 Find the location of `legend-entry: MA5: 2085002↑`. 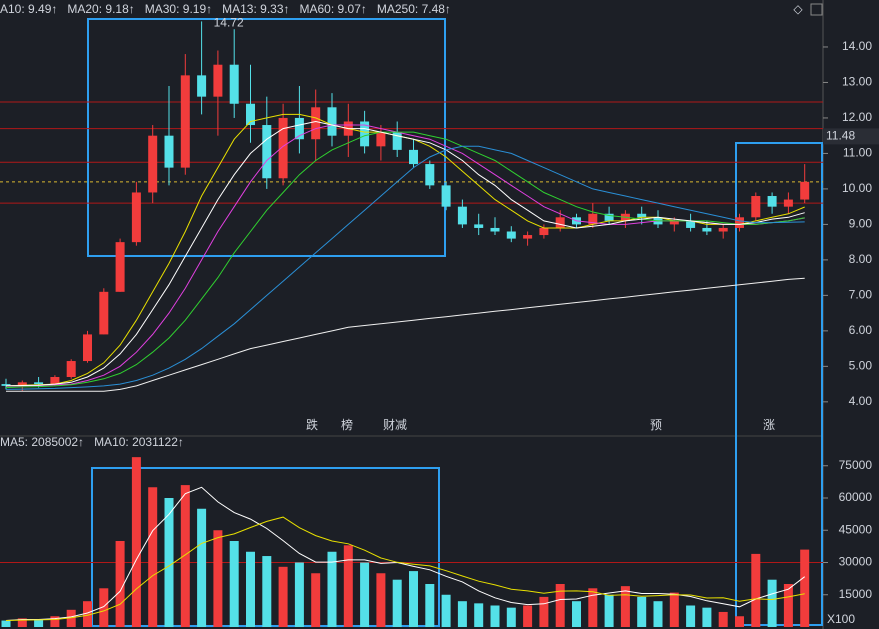

legend-entry: MA5: 2085002↑ is located at coordinates (42, 442).